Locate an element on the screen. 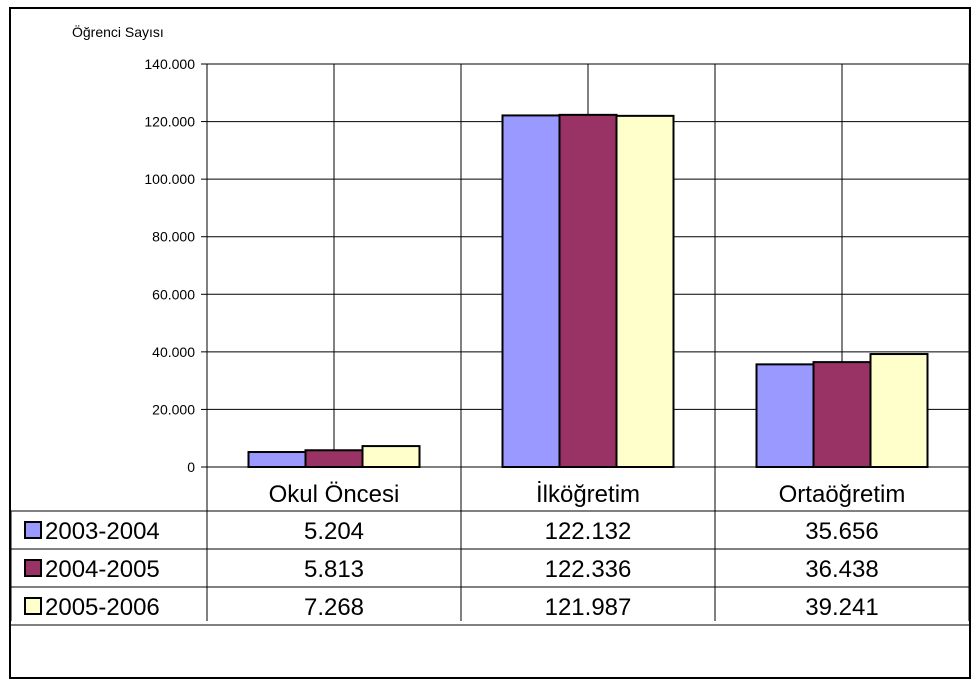  data-table-cell: 39.241 is located at coordinates (841, 607).